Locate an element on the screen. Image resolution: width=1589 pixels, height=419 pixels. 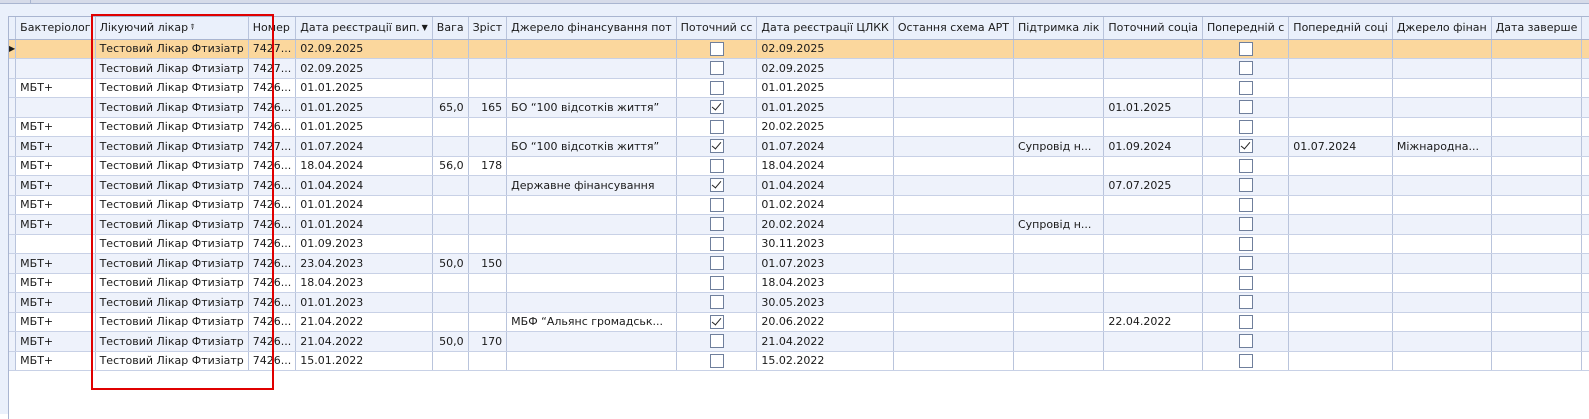
cell: 18.04.2024 is located at coordinates (364, 166).